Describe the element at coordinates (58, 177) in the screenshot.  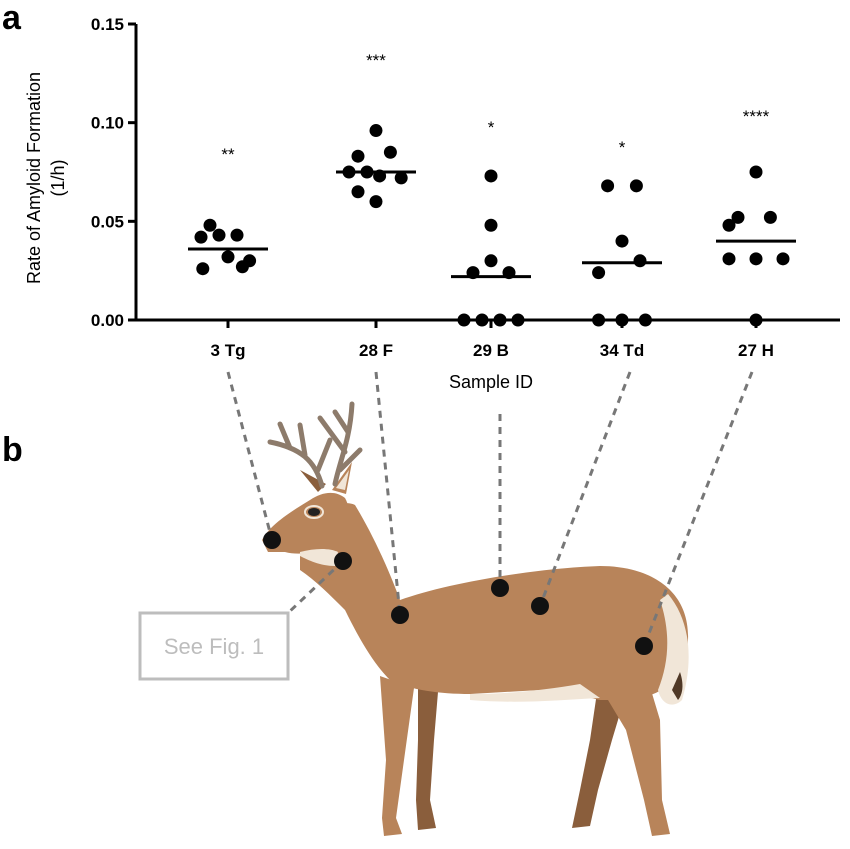
I see `y-axis-title-line-2: (1/h)` at that location.